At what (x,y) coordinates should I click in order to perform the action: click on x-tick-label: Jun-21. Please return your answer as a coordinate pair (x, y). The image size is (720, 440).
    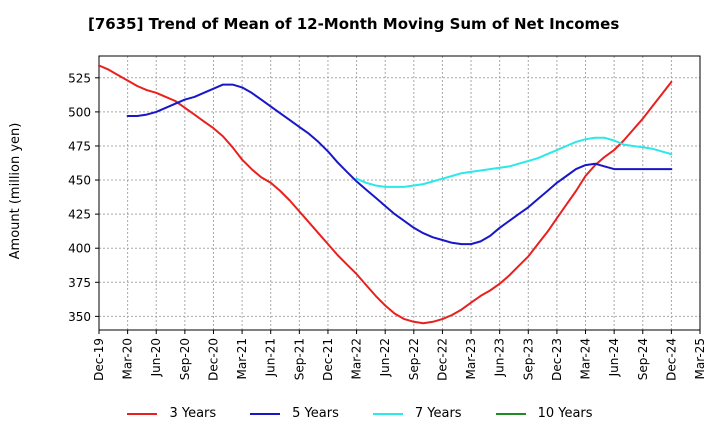
    Looking at the image, I should click on (271, 357).